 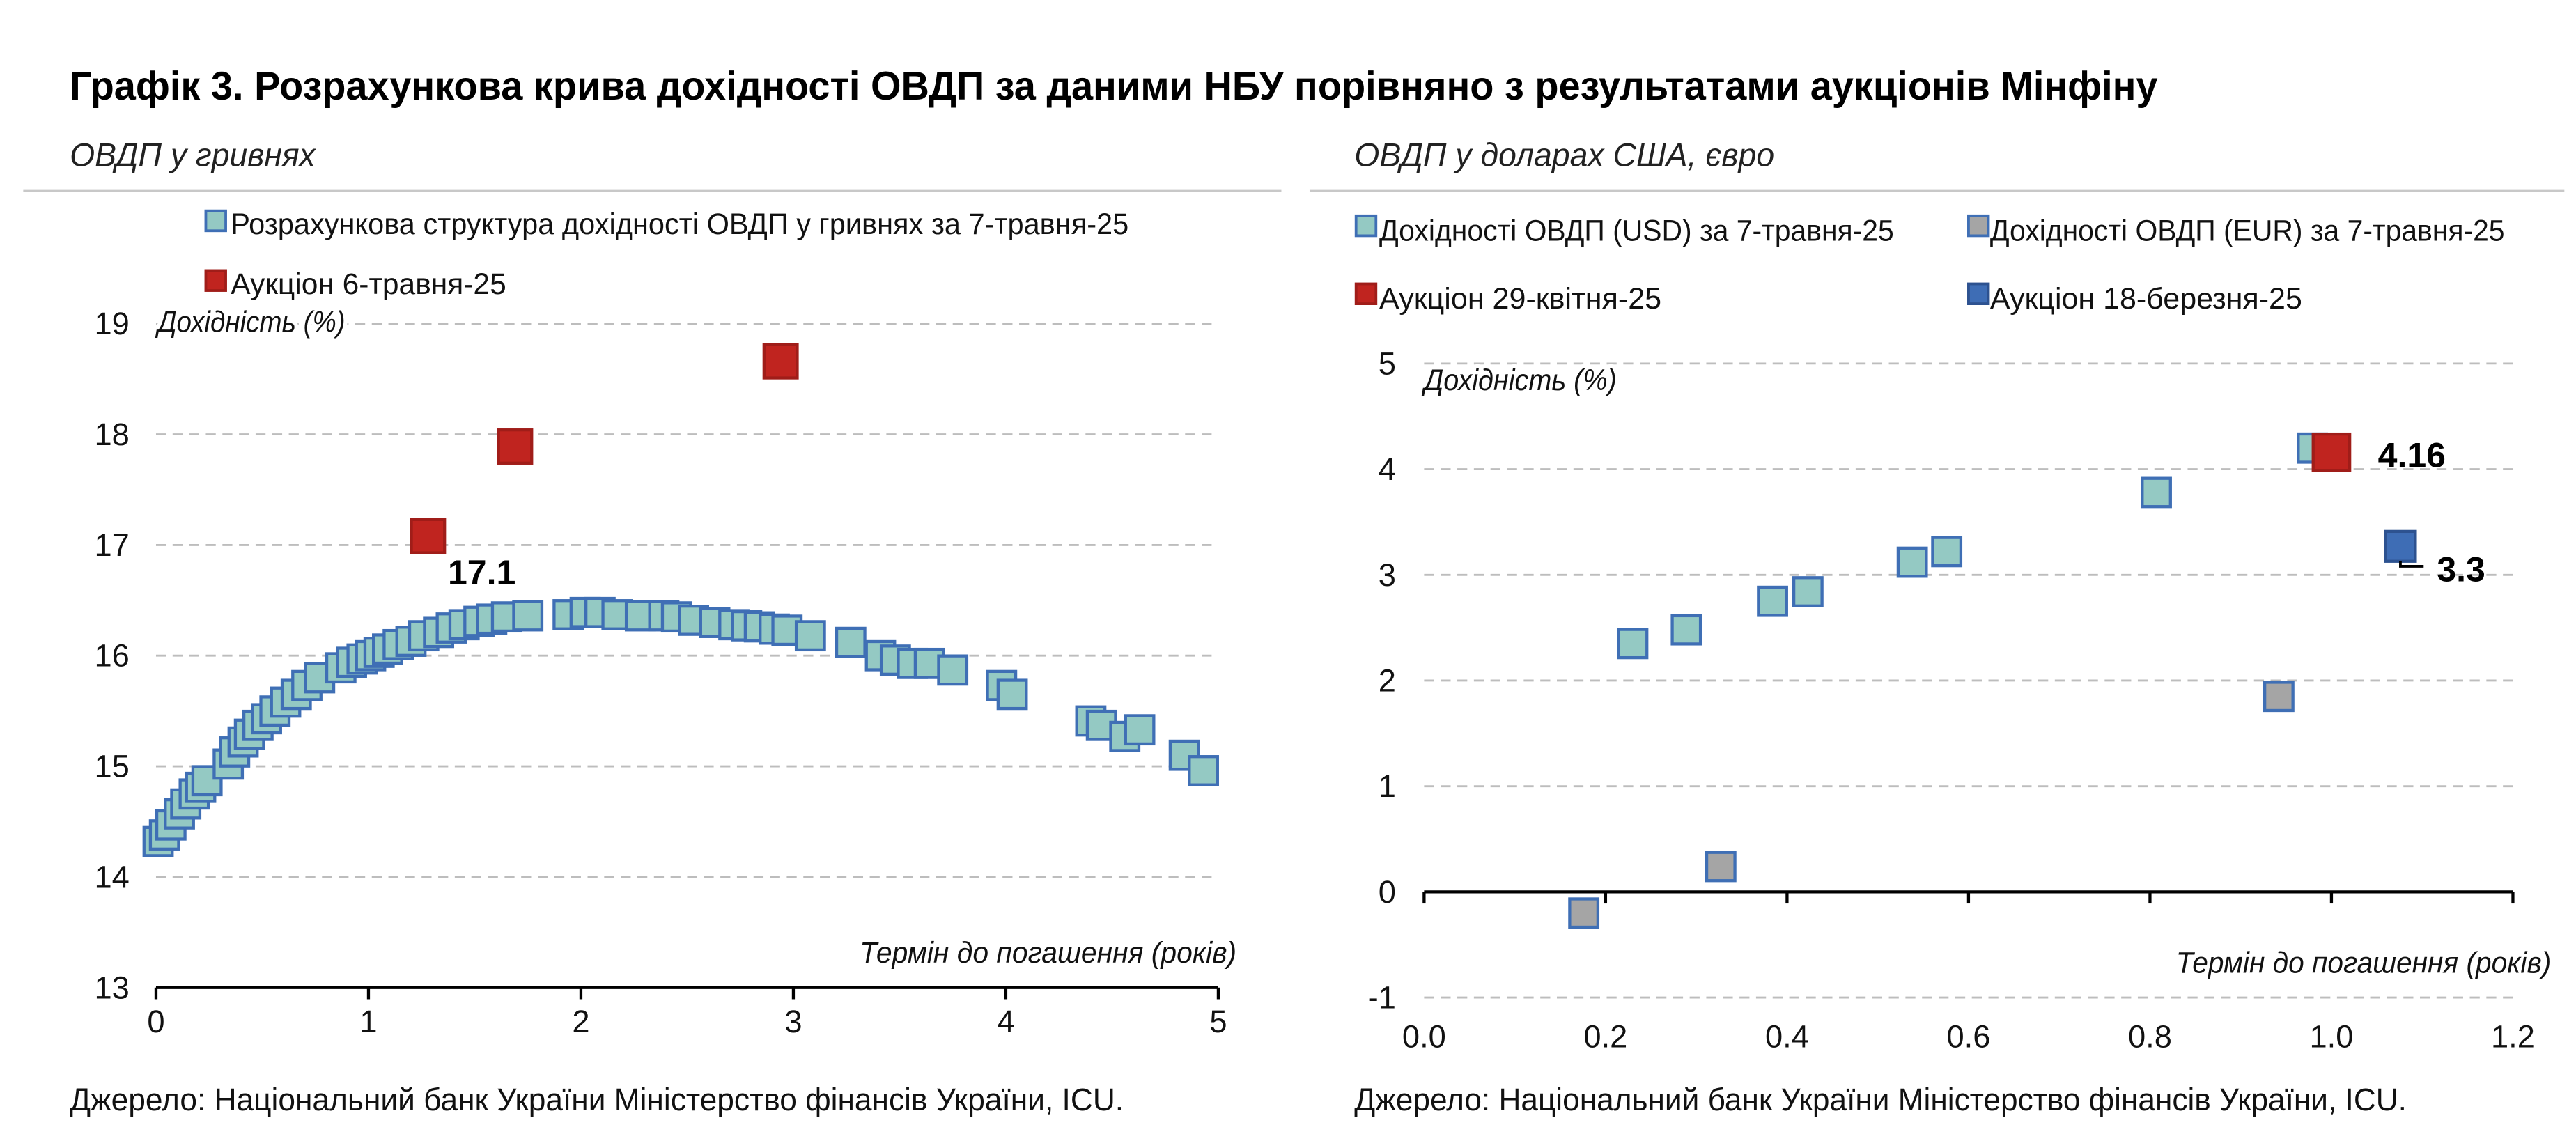 I want to click on y-tick-label: 14, so click(x=111, y=876).